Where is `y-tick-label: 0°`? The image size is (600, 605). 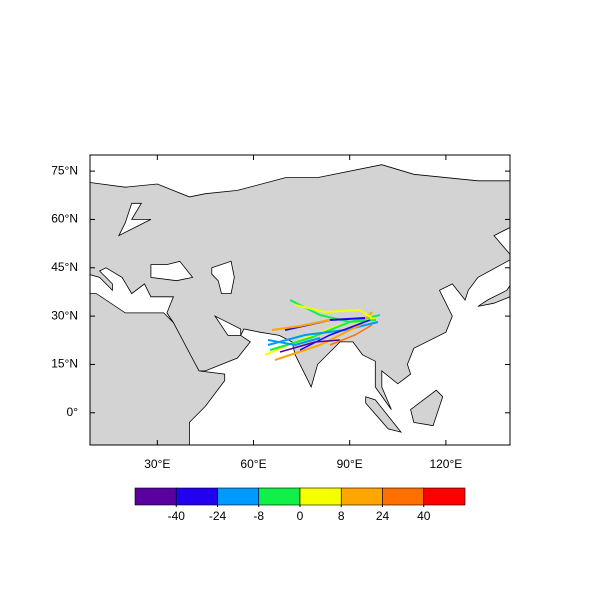
y-tick-label: 0° is located at coordinates (73, 412).